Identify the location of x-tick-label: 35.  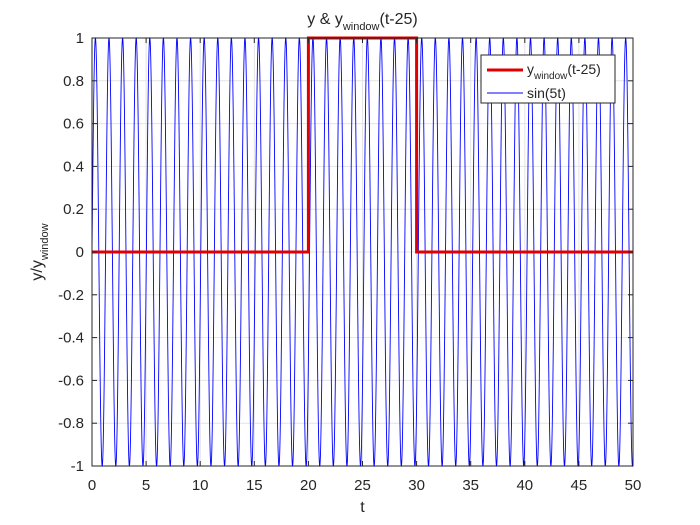
(470, 485).